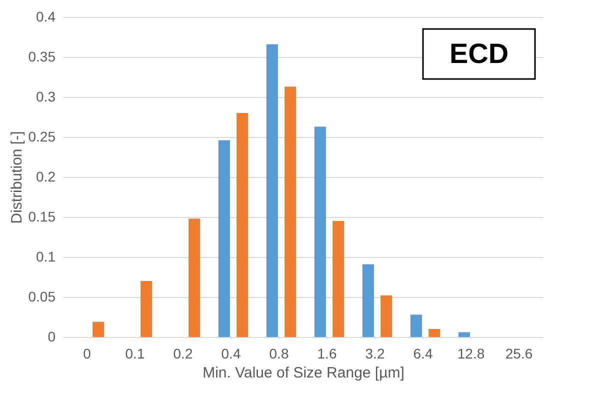 This screenshot has height=407, width=591. I want to click on y-tick-label: 0.15, so click(42, 216).